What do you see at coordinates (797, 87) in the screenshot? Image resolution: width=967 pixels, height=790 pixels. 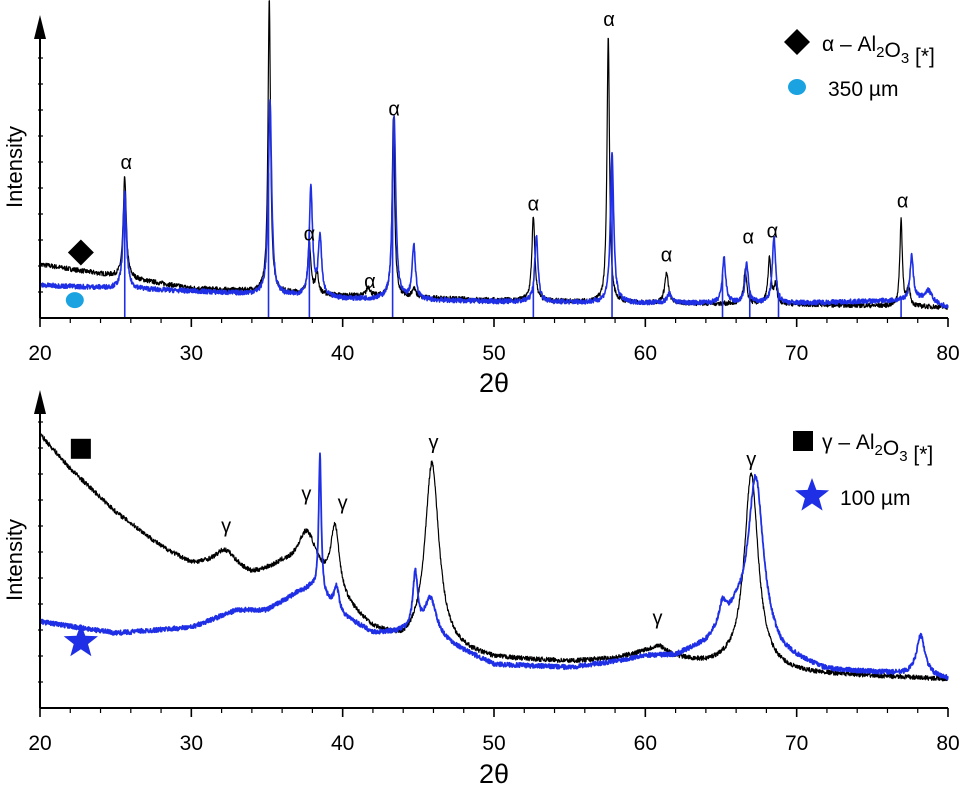 I see `legend-circle-icon` at bounding box center [797, 87].